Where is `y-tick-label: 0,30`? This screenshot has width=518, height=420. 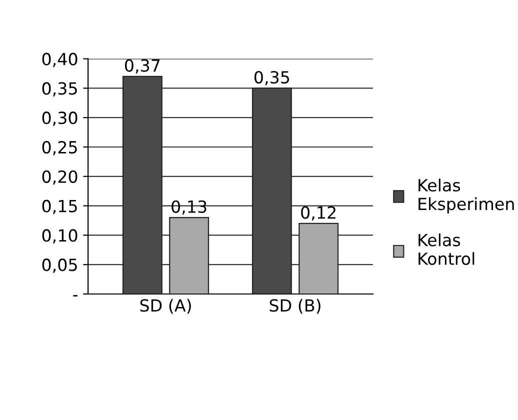 y-tick-label: 0,30 is located at coordinates (60, 119).